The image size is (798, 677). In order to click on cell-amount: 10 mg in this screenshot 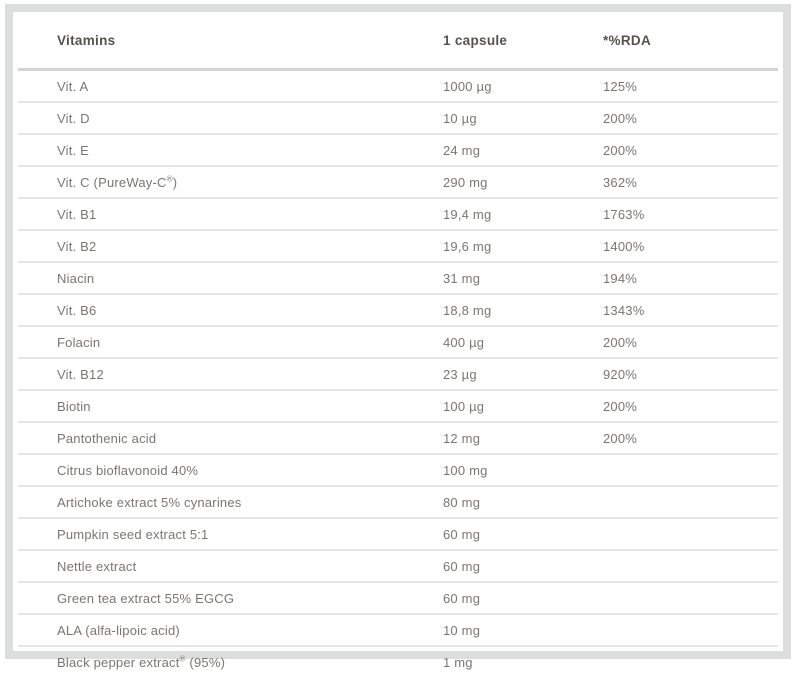, I will do `click(462, 630)`.